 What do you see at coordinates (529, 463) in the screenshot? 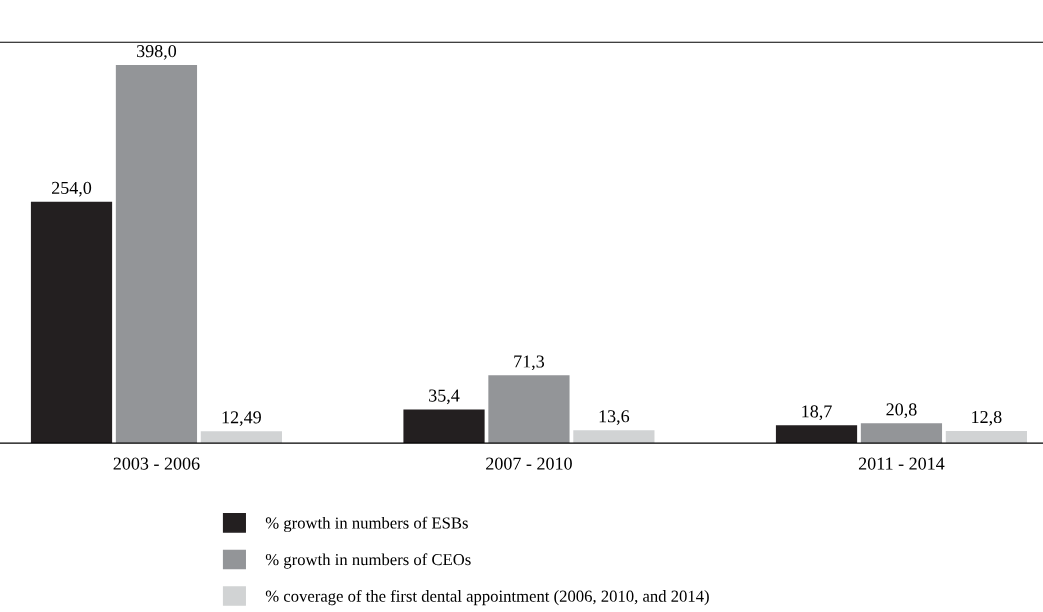
I see `x-tick-label: 2007 - 2010` at bounding box center [529, 463].